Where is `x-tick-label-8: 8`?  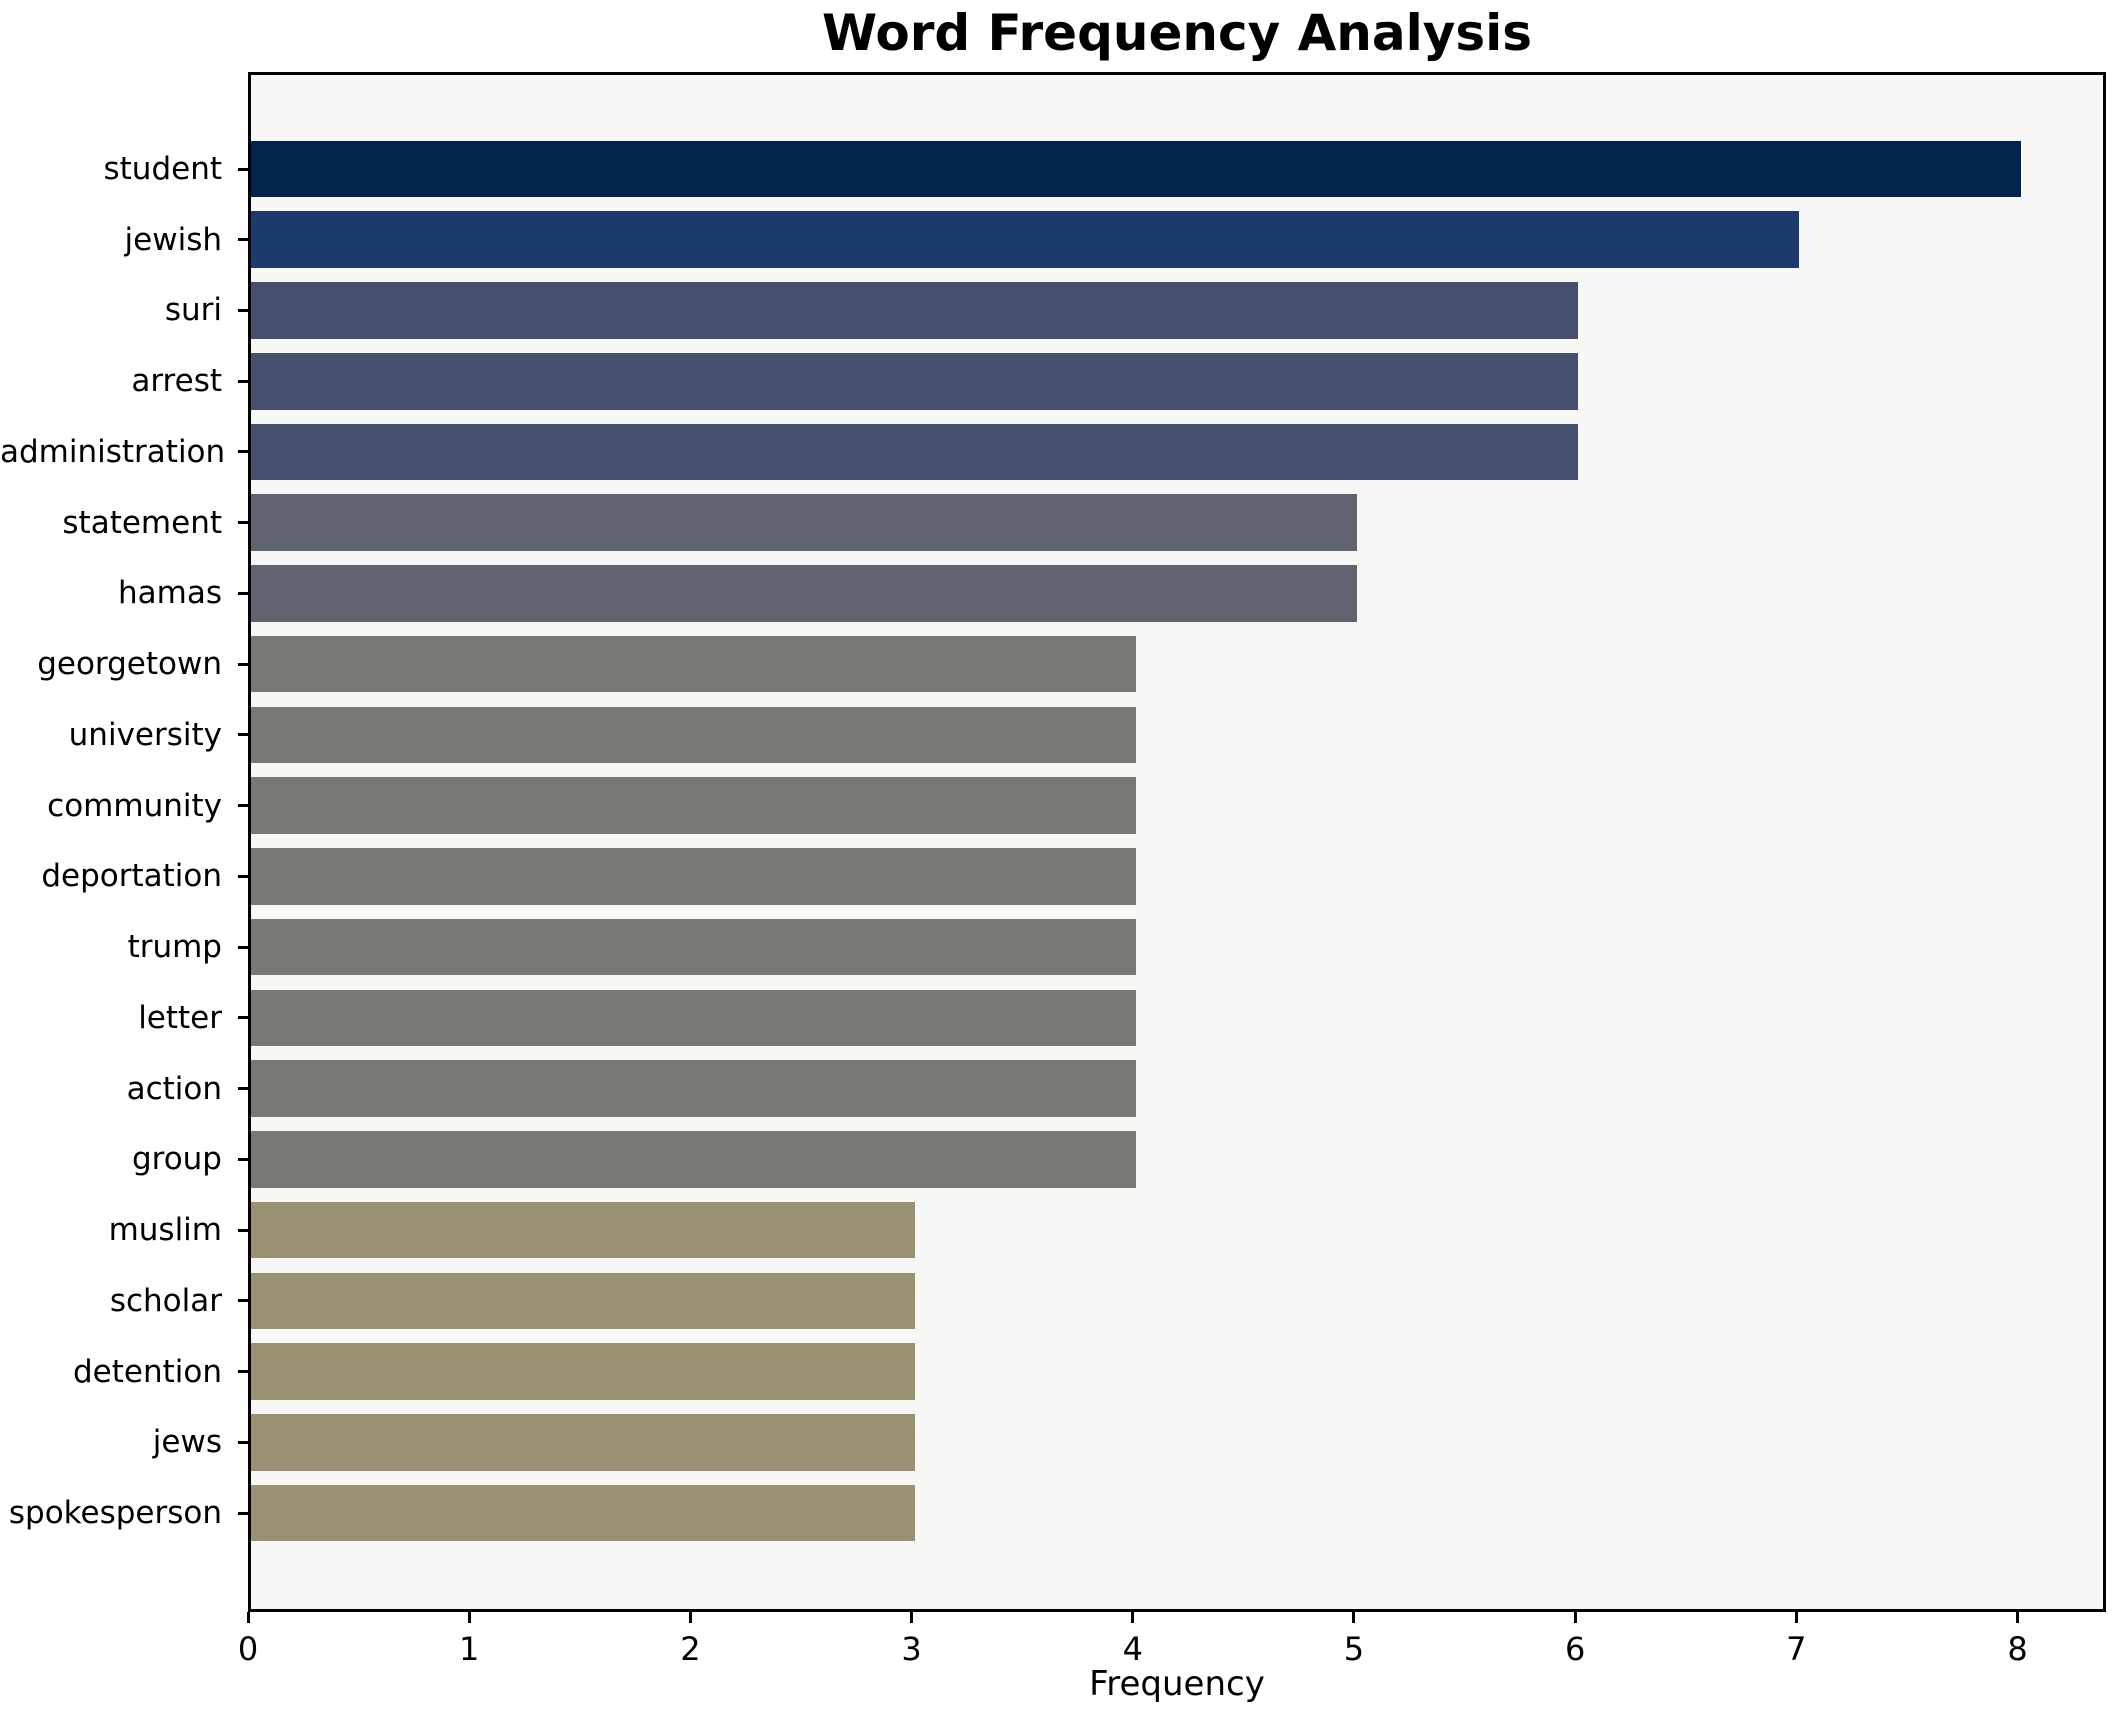
x-tick-label-8: 8 is located at coordinates (2017, 1649).